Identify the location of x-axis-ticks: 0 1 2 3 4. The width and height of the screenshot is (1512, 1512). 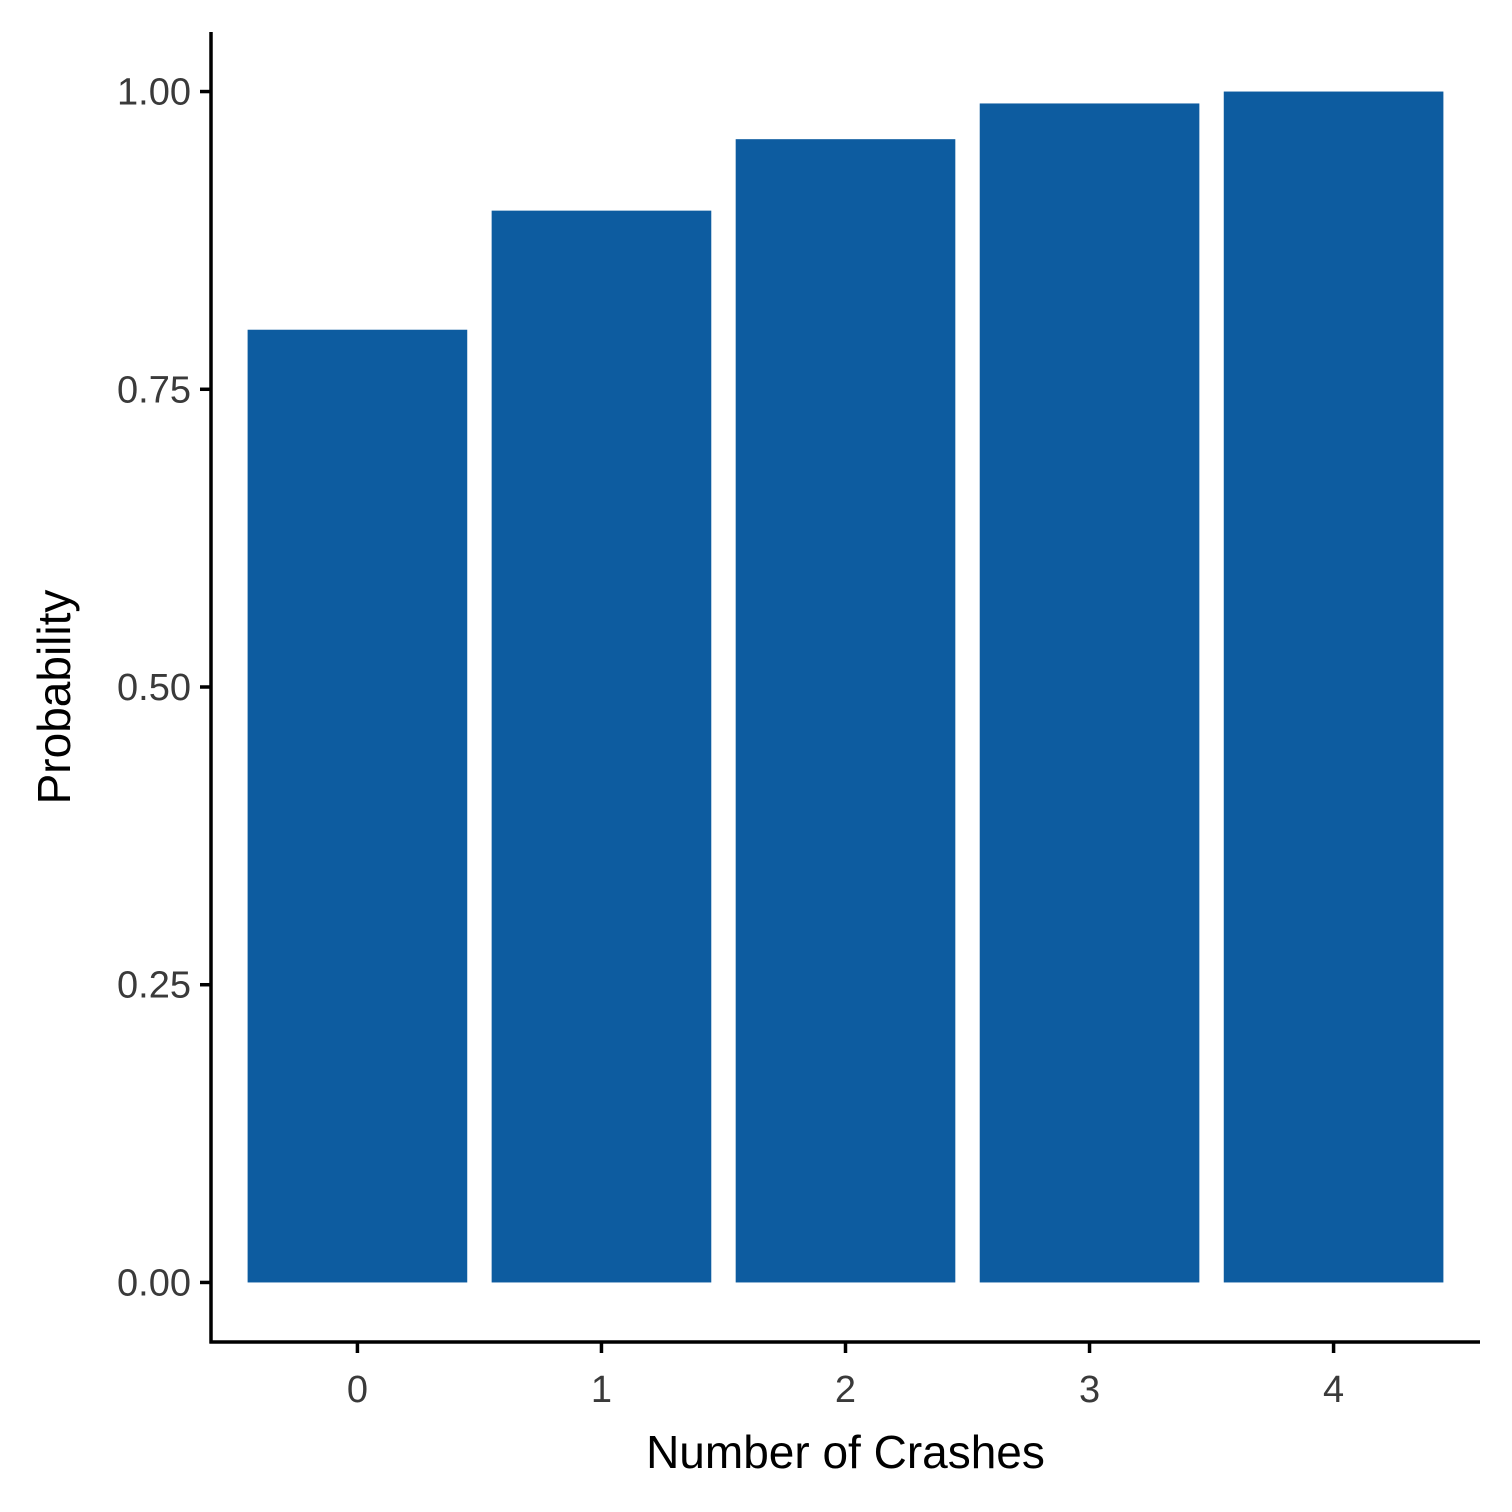
(845, 1376).